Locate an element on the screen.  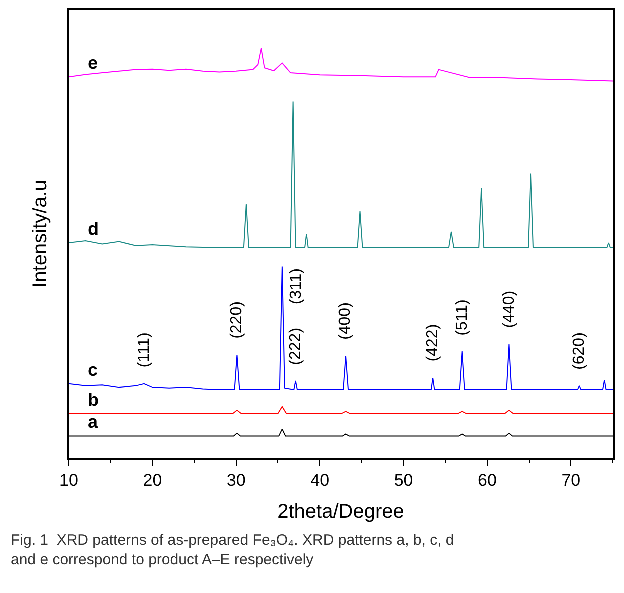
x-tick-label: 40 is located at coordinates (320, 480).